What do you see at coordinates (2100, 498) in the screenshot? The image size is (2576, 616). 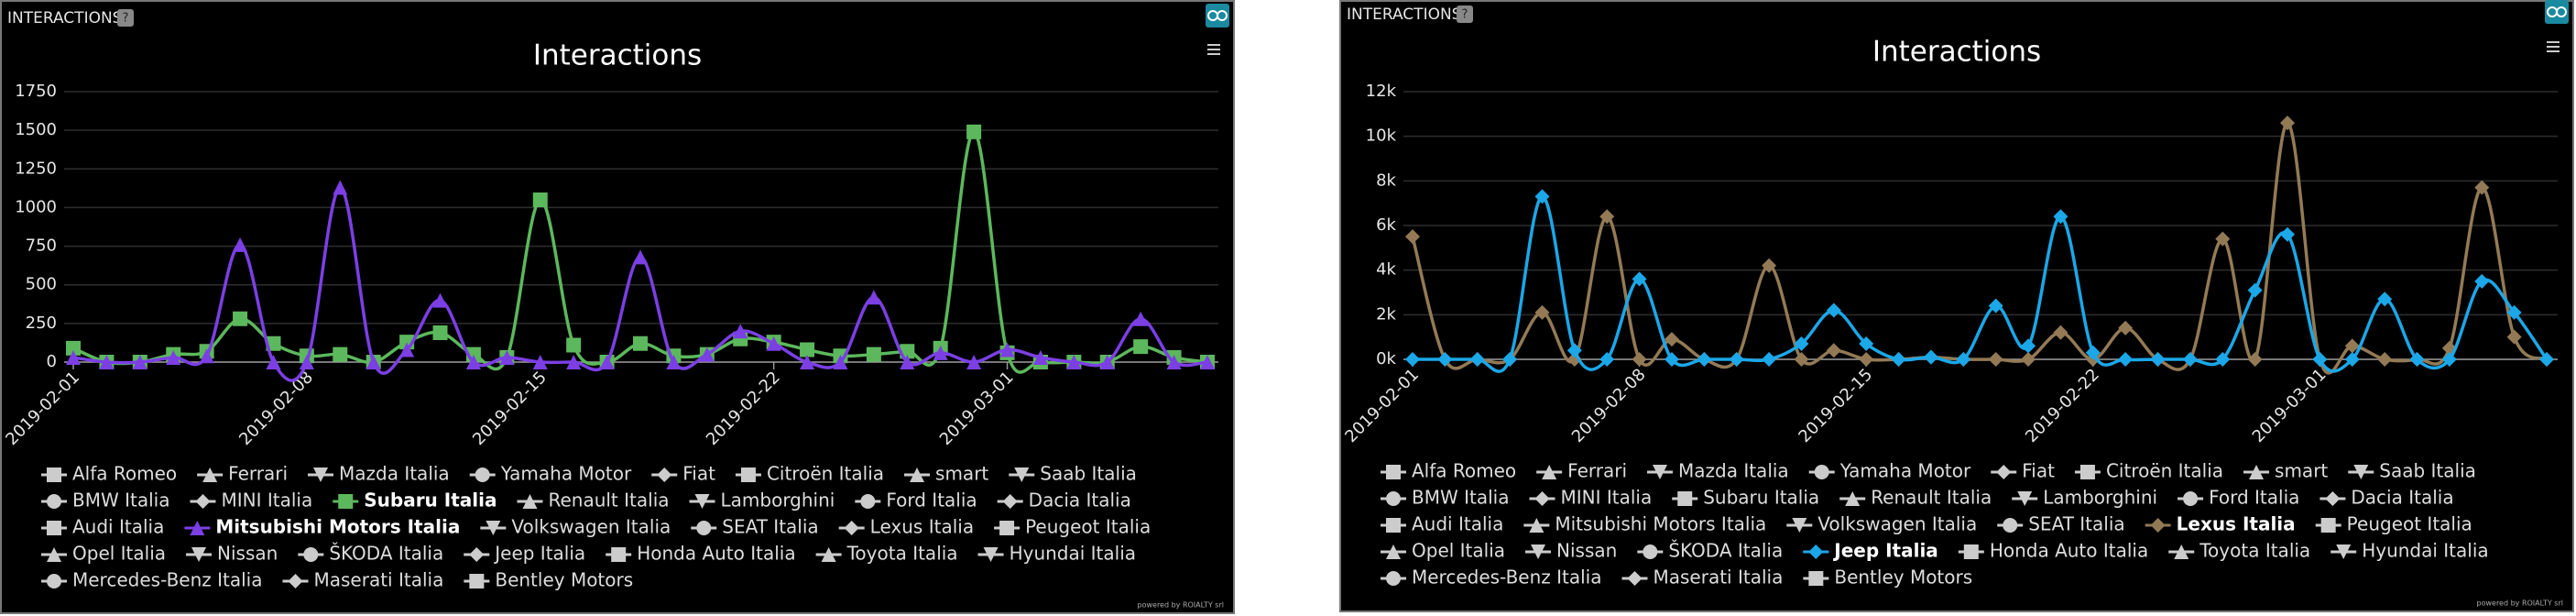 I see `legend-label: Lamborghini` at bounding box center [2100, 498].